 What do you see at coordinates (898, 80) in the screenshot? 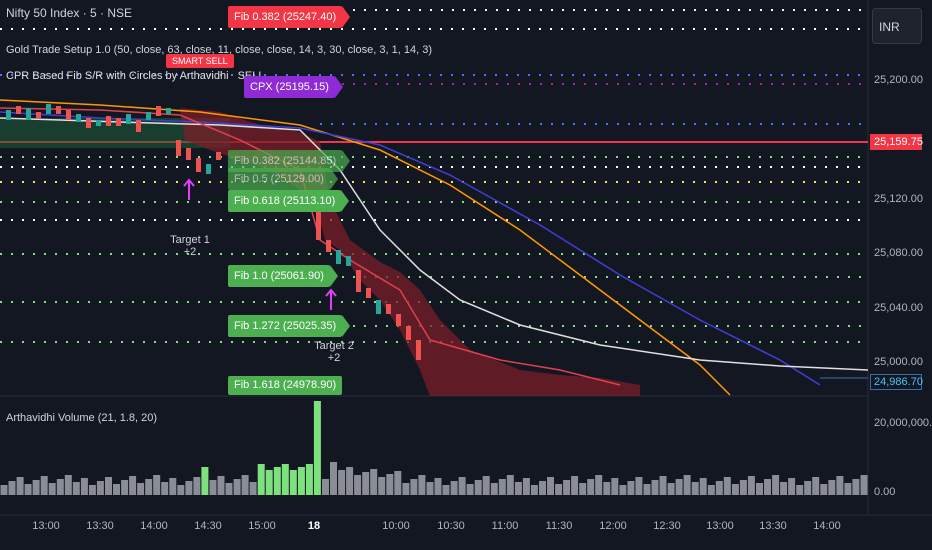
I see `price-tick-25200: 25,200.00` at bounding box center [898, 80].